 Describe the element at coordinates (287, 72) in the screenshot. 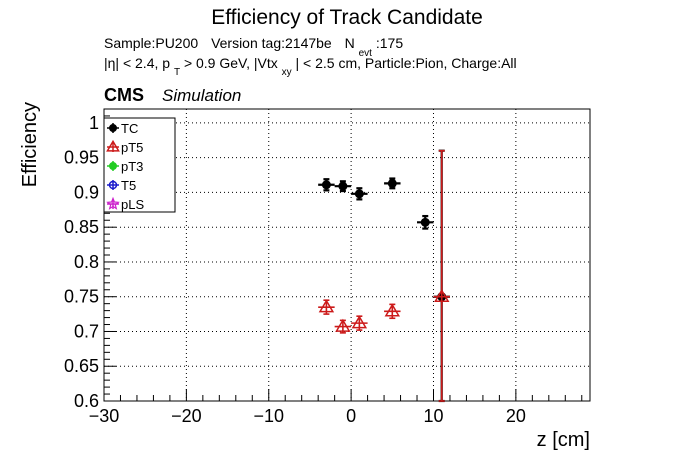

I see `vtx-subscript: xy` at that location.